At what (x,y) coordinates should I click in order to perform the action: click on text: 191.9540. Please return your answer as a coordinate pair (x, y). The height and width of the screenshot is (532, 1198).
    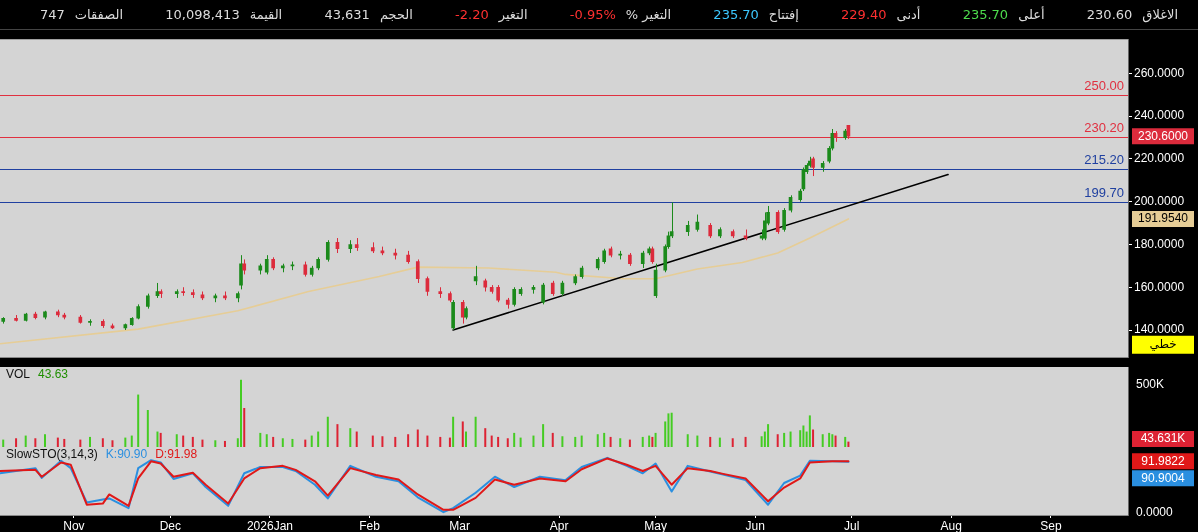
    Looking at the image, I should click on (1163, 218).